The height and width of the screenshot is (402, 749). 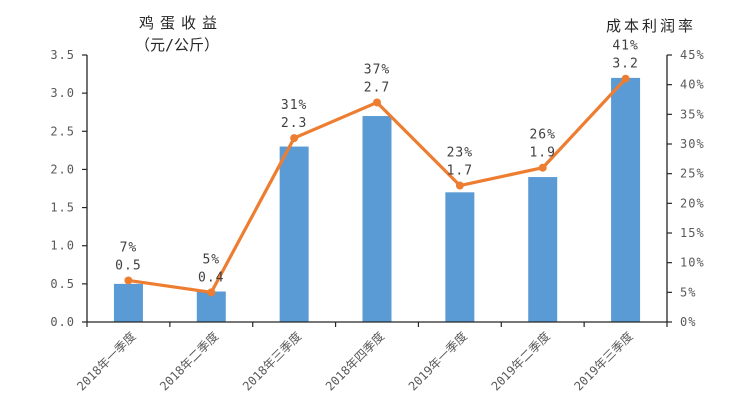 I want to click on bar-2019年二季度, so click(x=543, y=249).